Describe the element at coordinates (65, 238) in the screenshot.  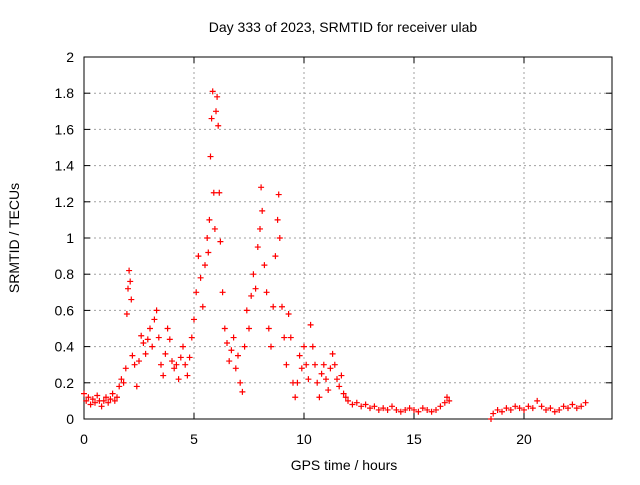
I see `y-tick-labels: 0 0.2 0.4 0.6 0.8 1 1.2 1.4 1.6 1.8 2` at that location.